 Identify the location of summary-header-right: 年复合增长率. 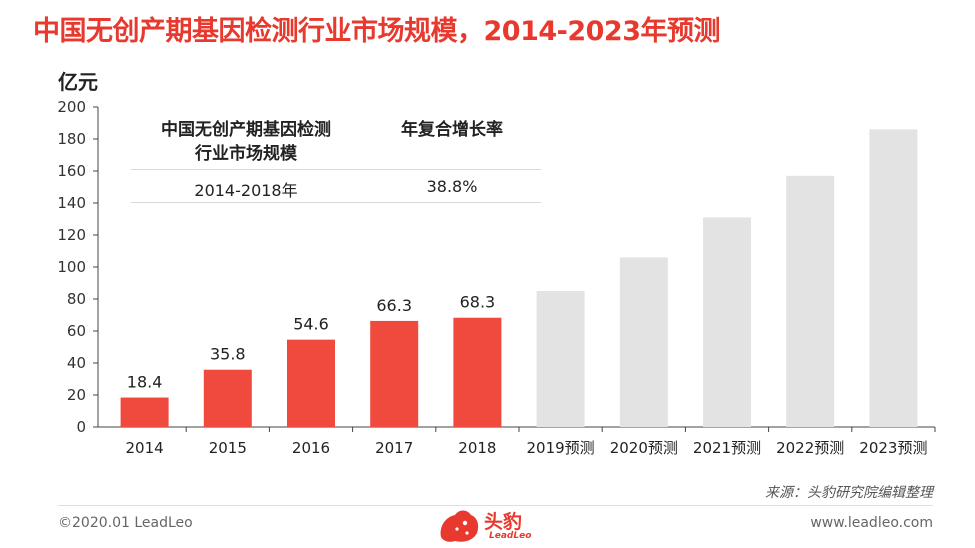
(452, 130).